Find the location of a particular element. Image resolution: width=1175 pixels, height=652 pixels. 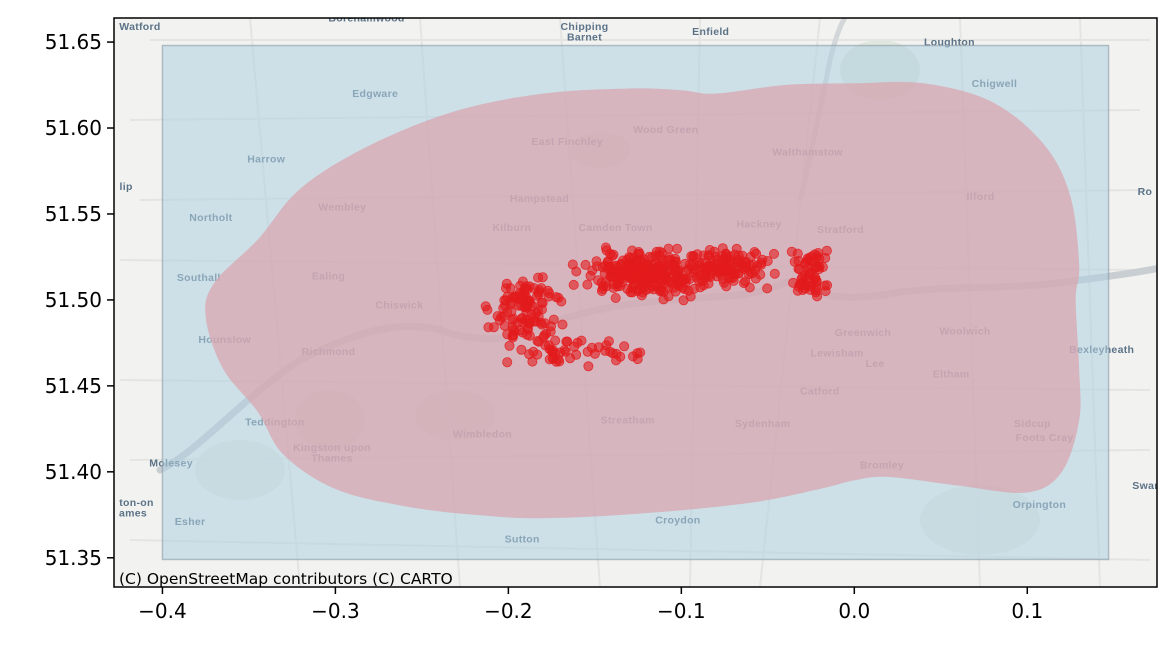

place-label: Chipping is located at coordinates (585, 27).